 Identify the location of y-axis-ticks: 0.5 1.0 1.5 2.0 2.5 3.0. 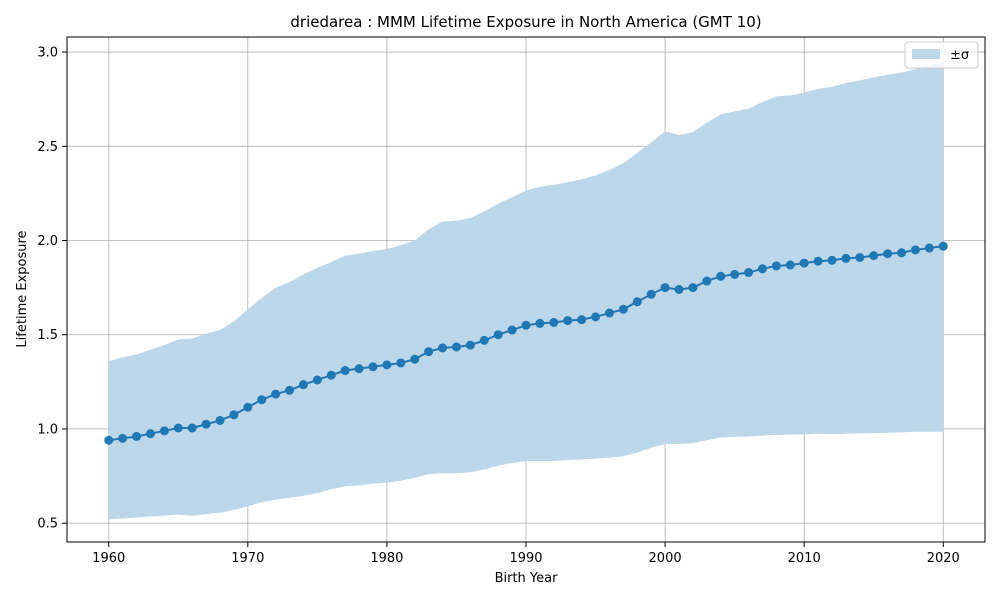
(52, 289).